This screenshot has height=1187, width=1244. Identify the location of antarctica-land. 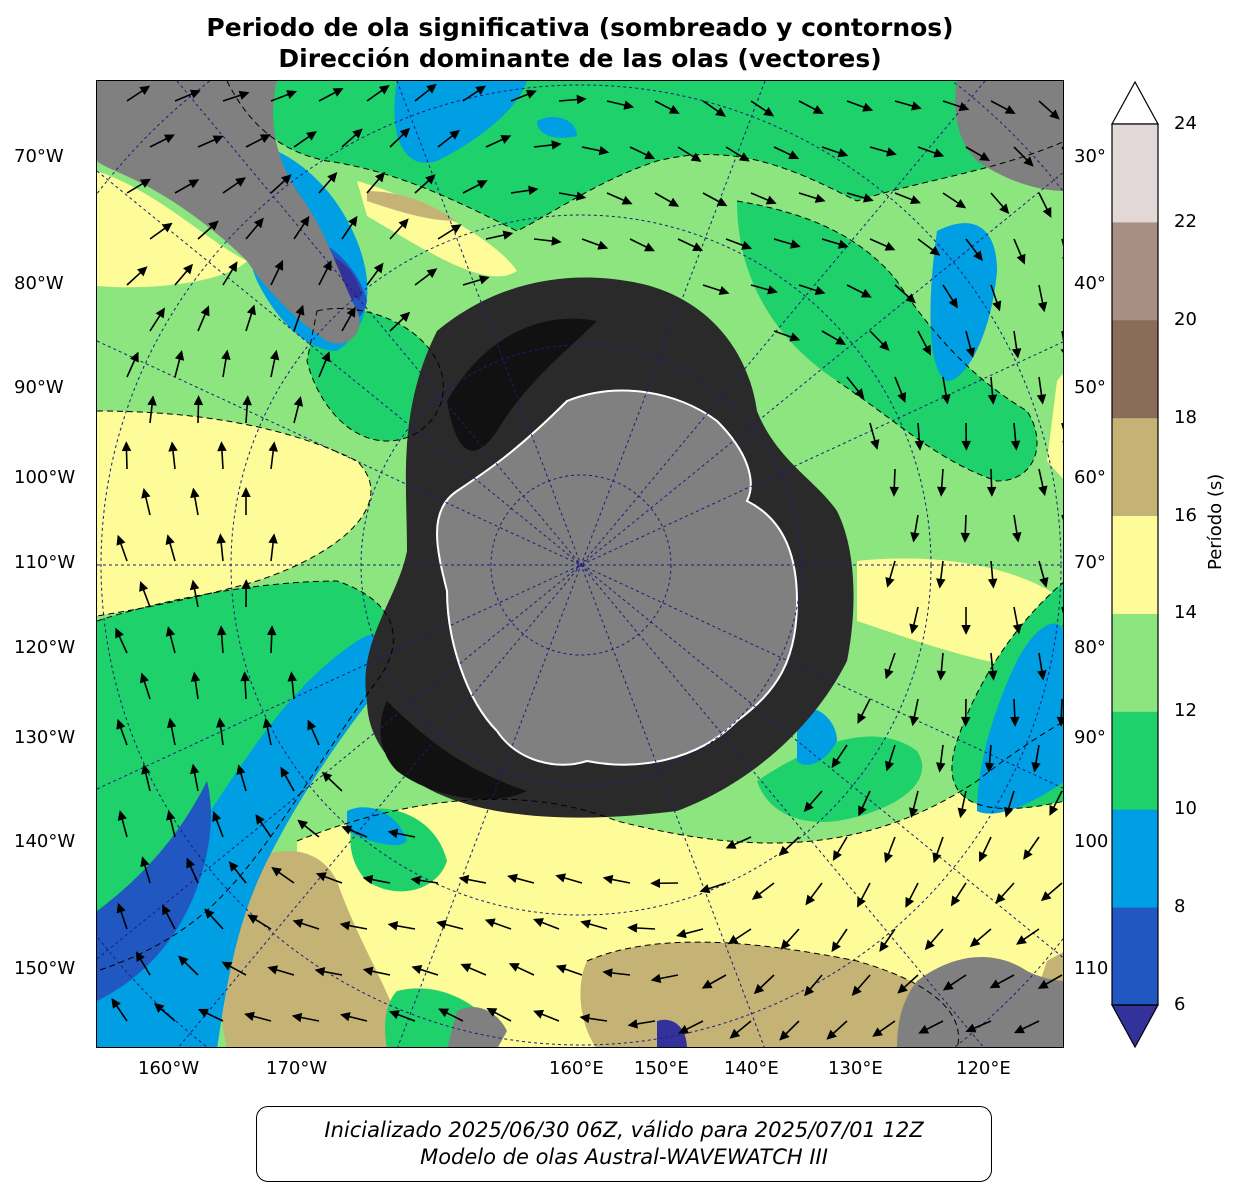
(617, 577).